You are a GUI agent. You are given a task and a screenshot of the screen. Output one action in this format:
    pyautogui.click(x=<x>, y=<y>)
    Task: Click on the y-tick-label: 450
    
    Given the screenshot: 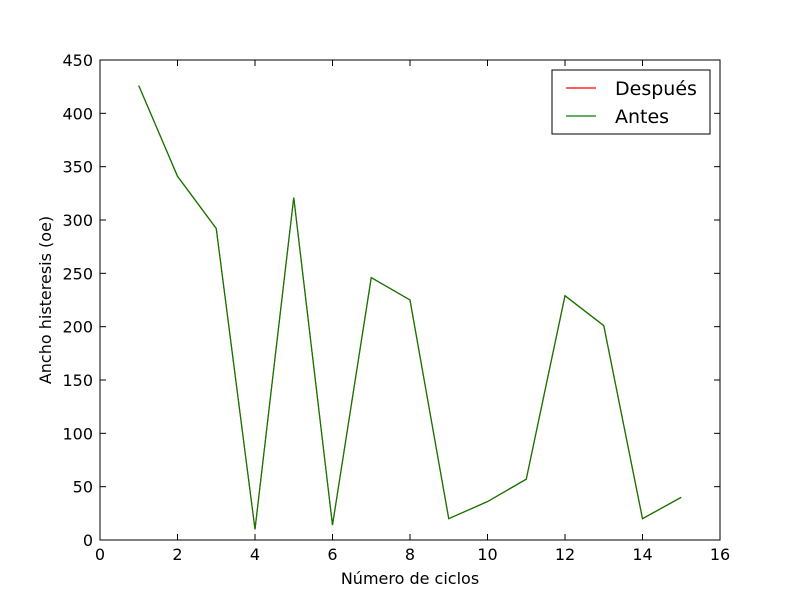 What is the action you would take?
    pyautogui.click(x=77, y=60)
    